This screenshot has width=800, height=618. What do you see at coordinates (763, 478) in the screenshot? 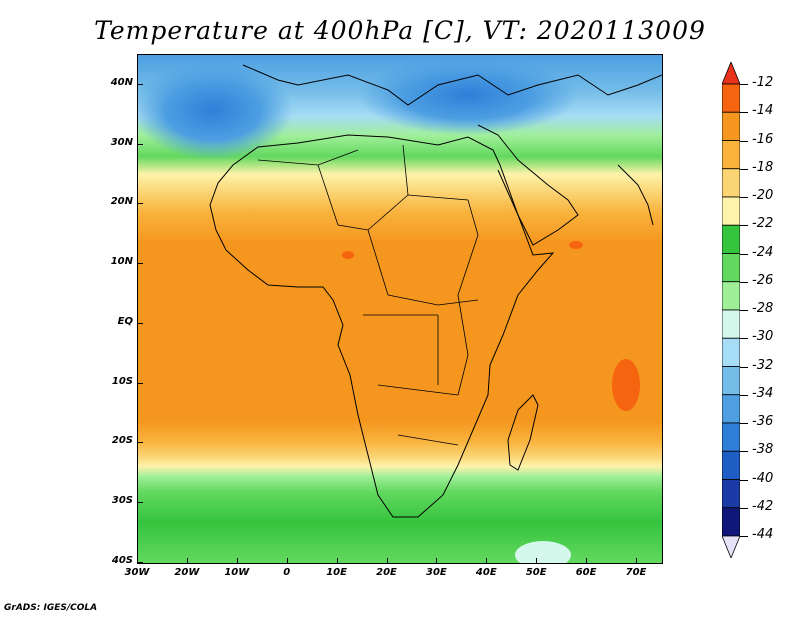
I see `colorbar-label: -40` at bounding box center [763, 478].